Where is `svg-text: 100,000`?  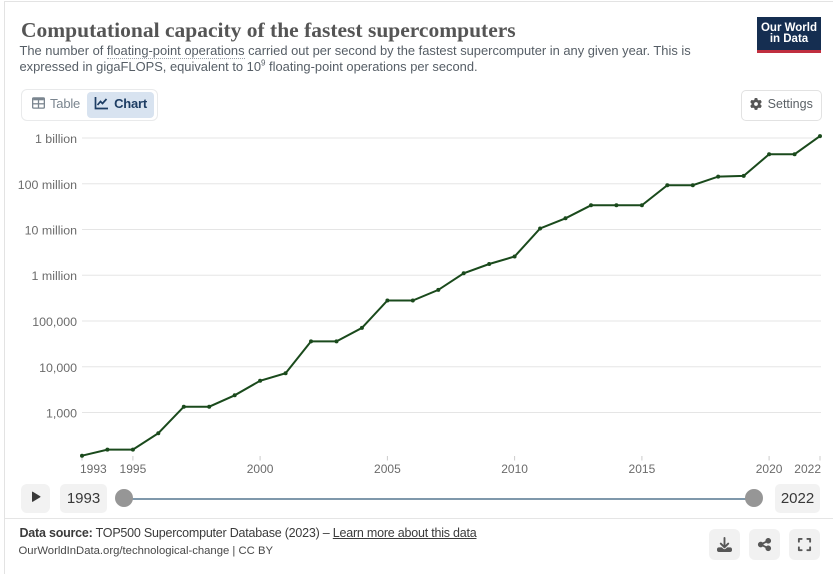
svg-text: 100,000 is located at coordinates (54, 322).